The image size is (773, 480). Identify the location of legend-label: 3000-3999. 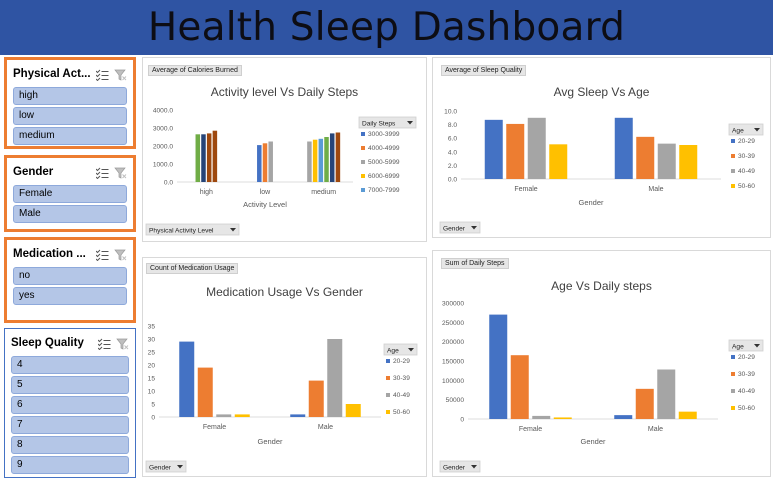
(384, 134).